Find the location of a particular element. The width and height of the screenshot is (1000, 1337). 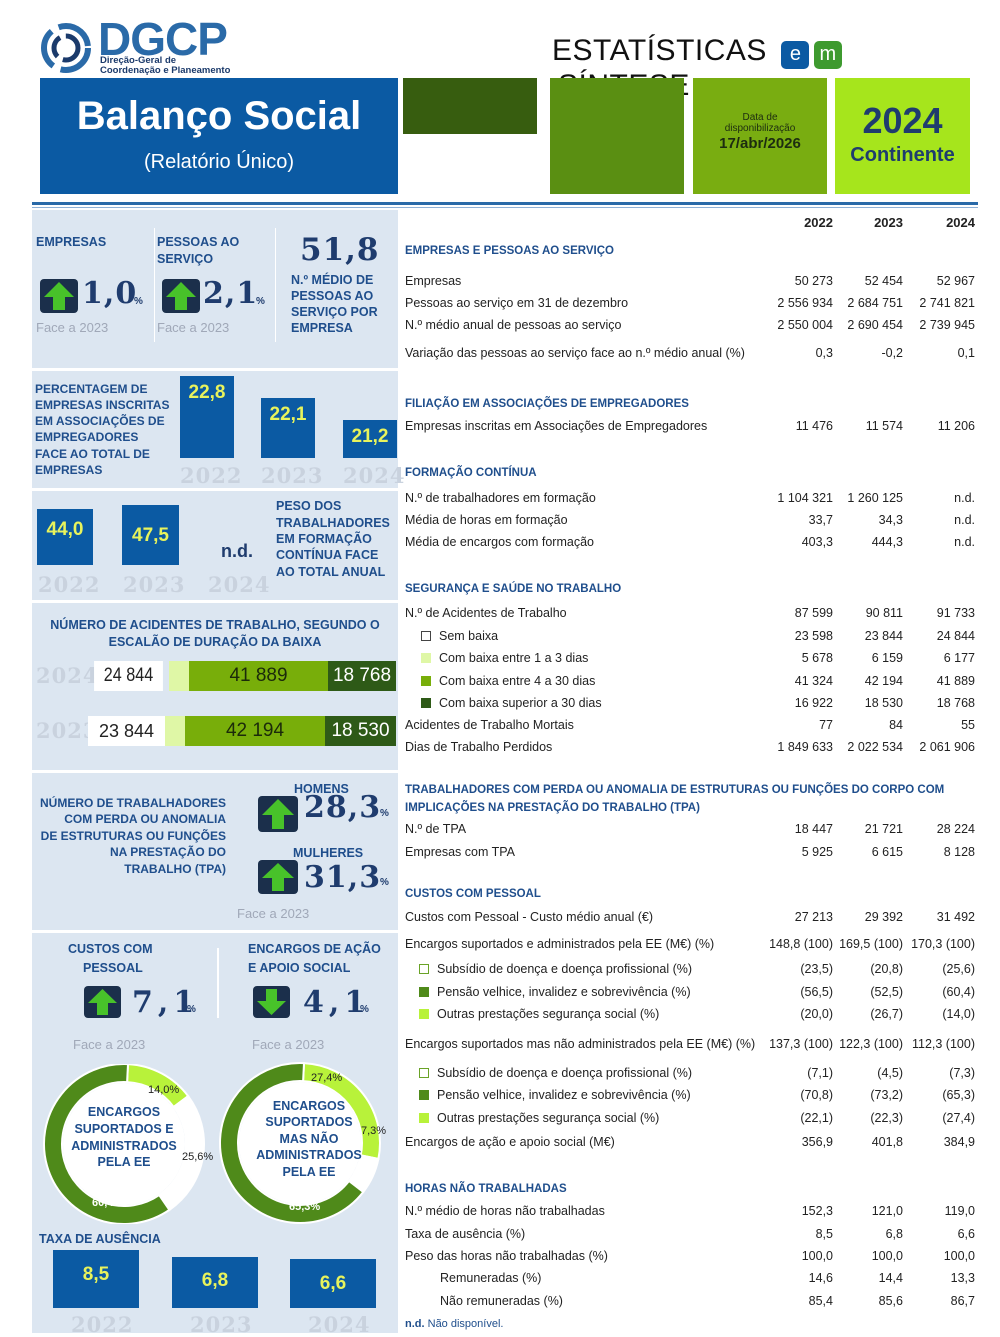

cell: (20,8) is located at coordinates (886, 969).